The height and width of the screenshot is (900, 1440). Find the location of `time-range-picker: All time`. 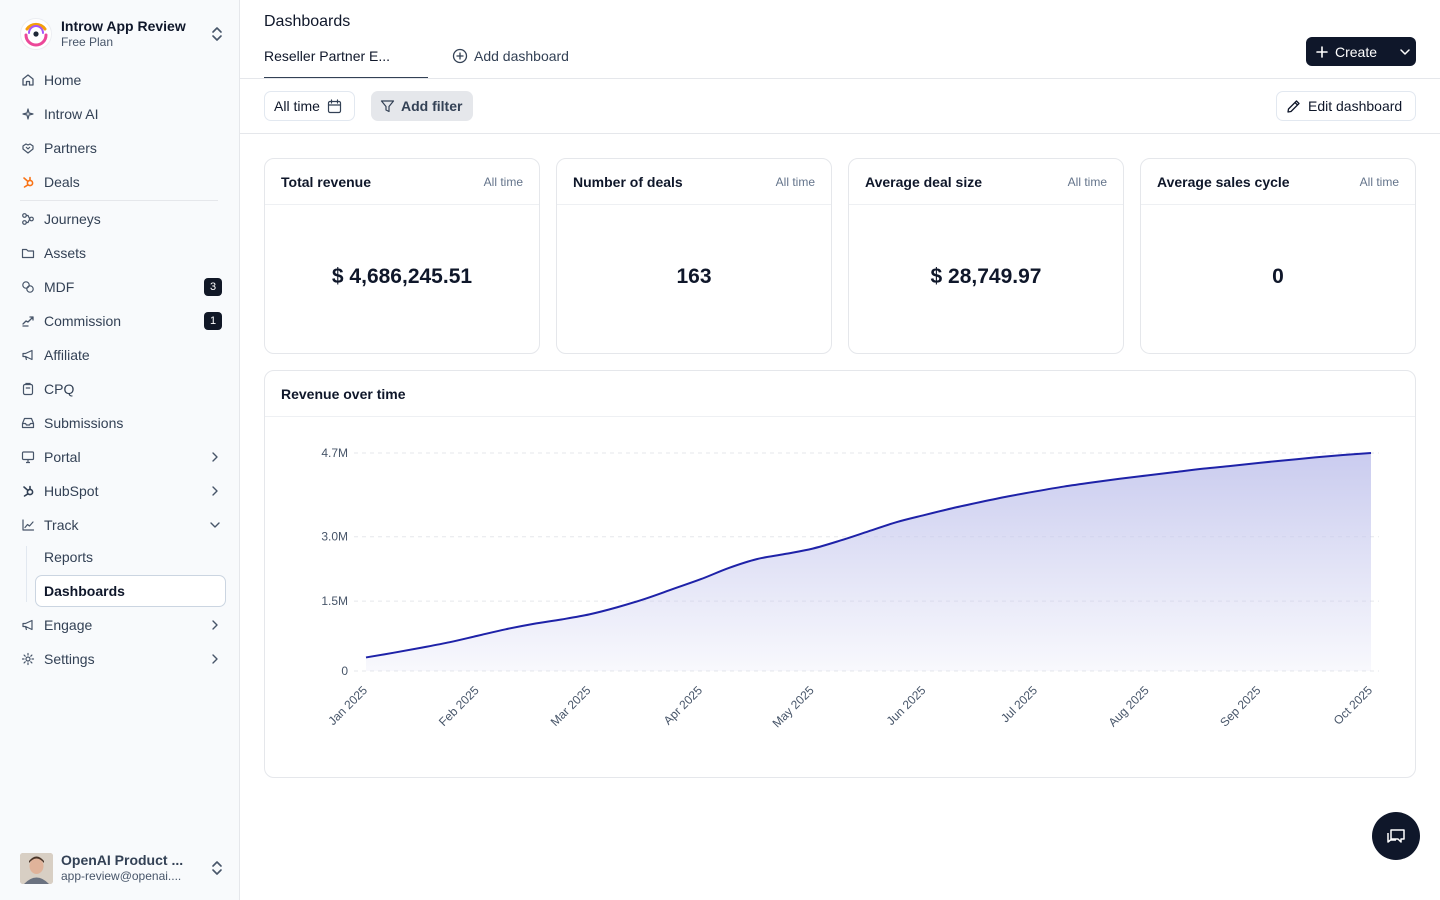

time-range-picker: All time is located at coordinates (309, 106).